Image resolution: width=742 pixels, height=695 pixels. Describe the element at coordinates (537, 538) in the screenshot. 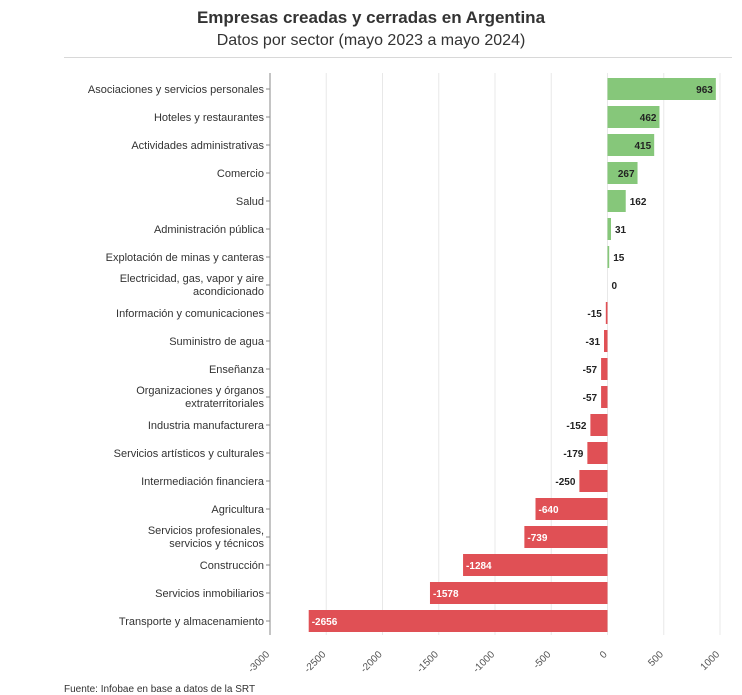

I see `value-label: -739` at that location.